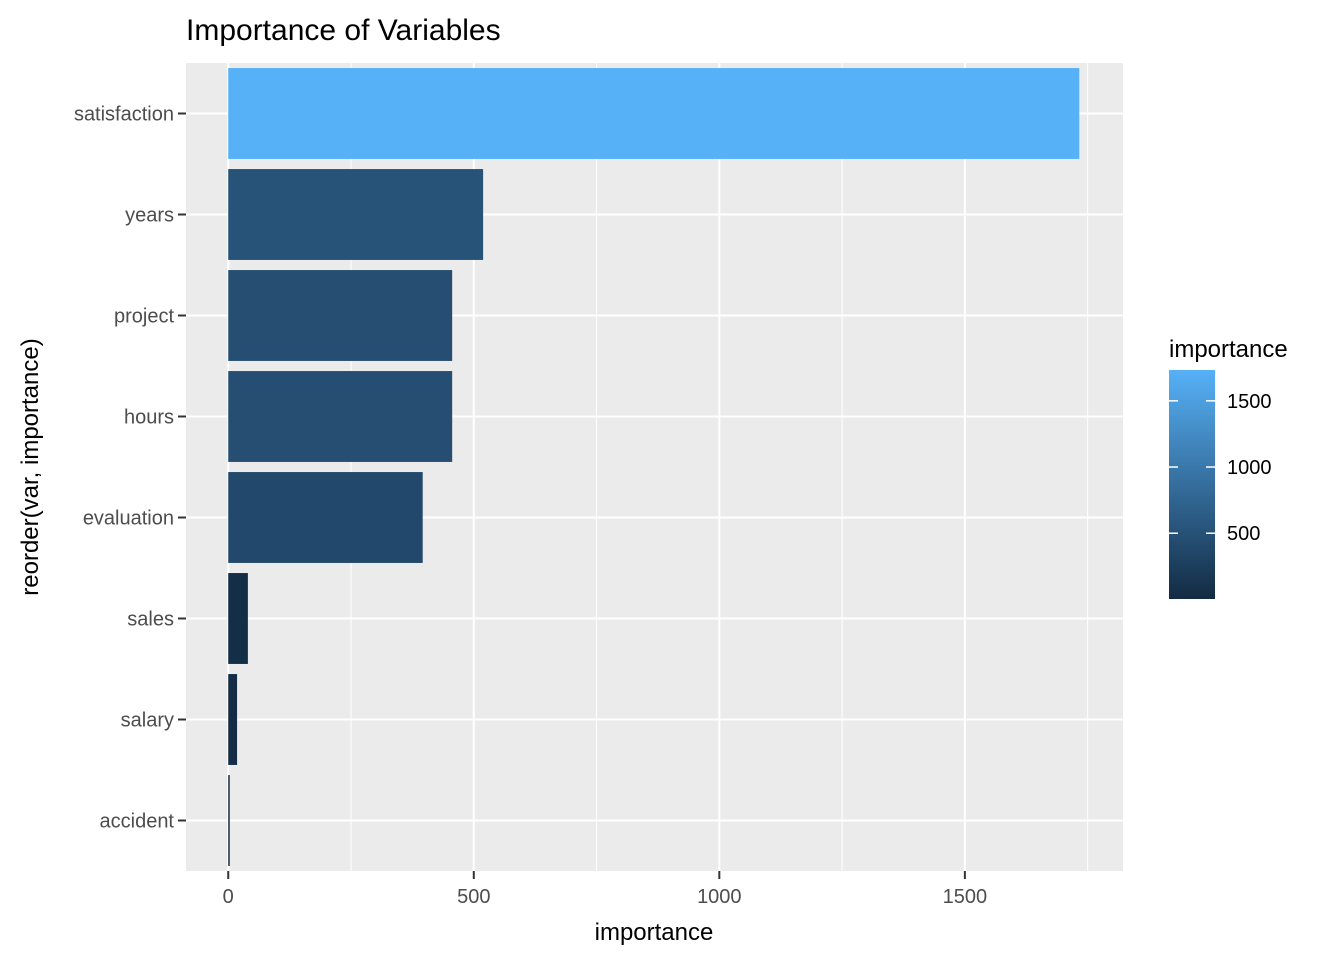 This screenshot has height=960, width=1344. What do you see at coordinates (719, 897) in the screenshot?
I see `x-tick-label: 1000` at bounding box center [719, 897].